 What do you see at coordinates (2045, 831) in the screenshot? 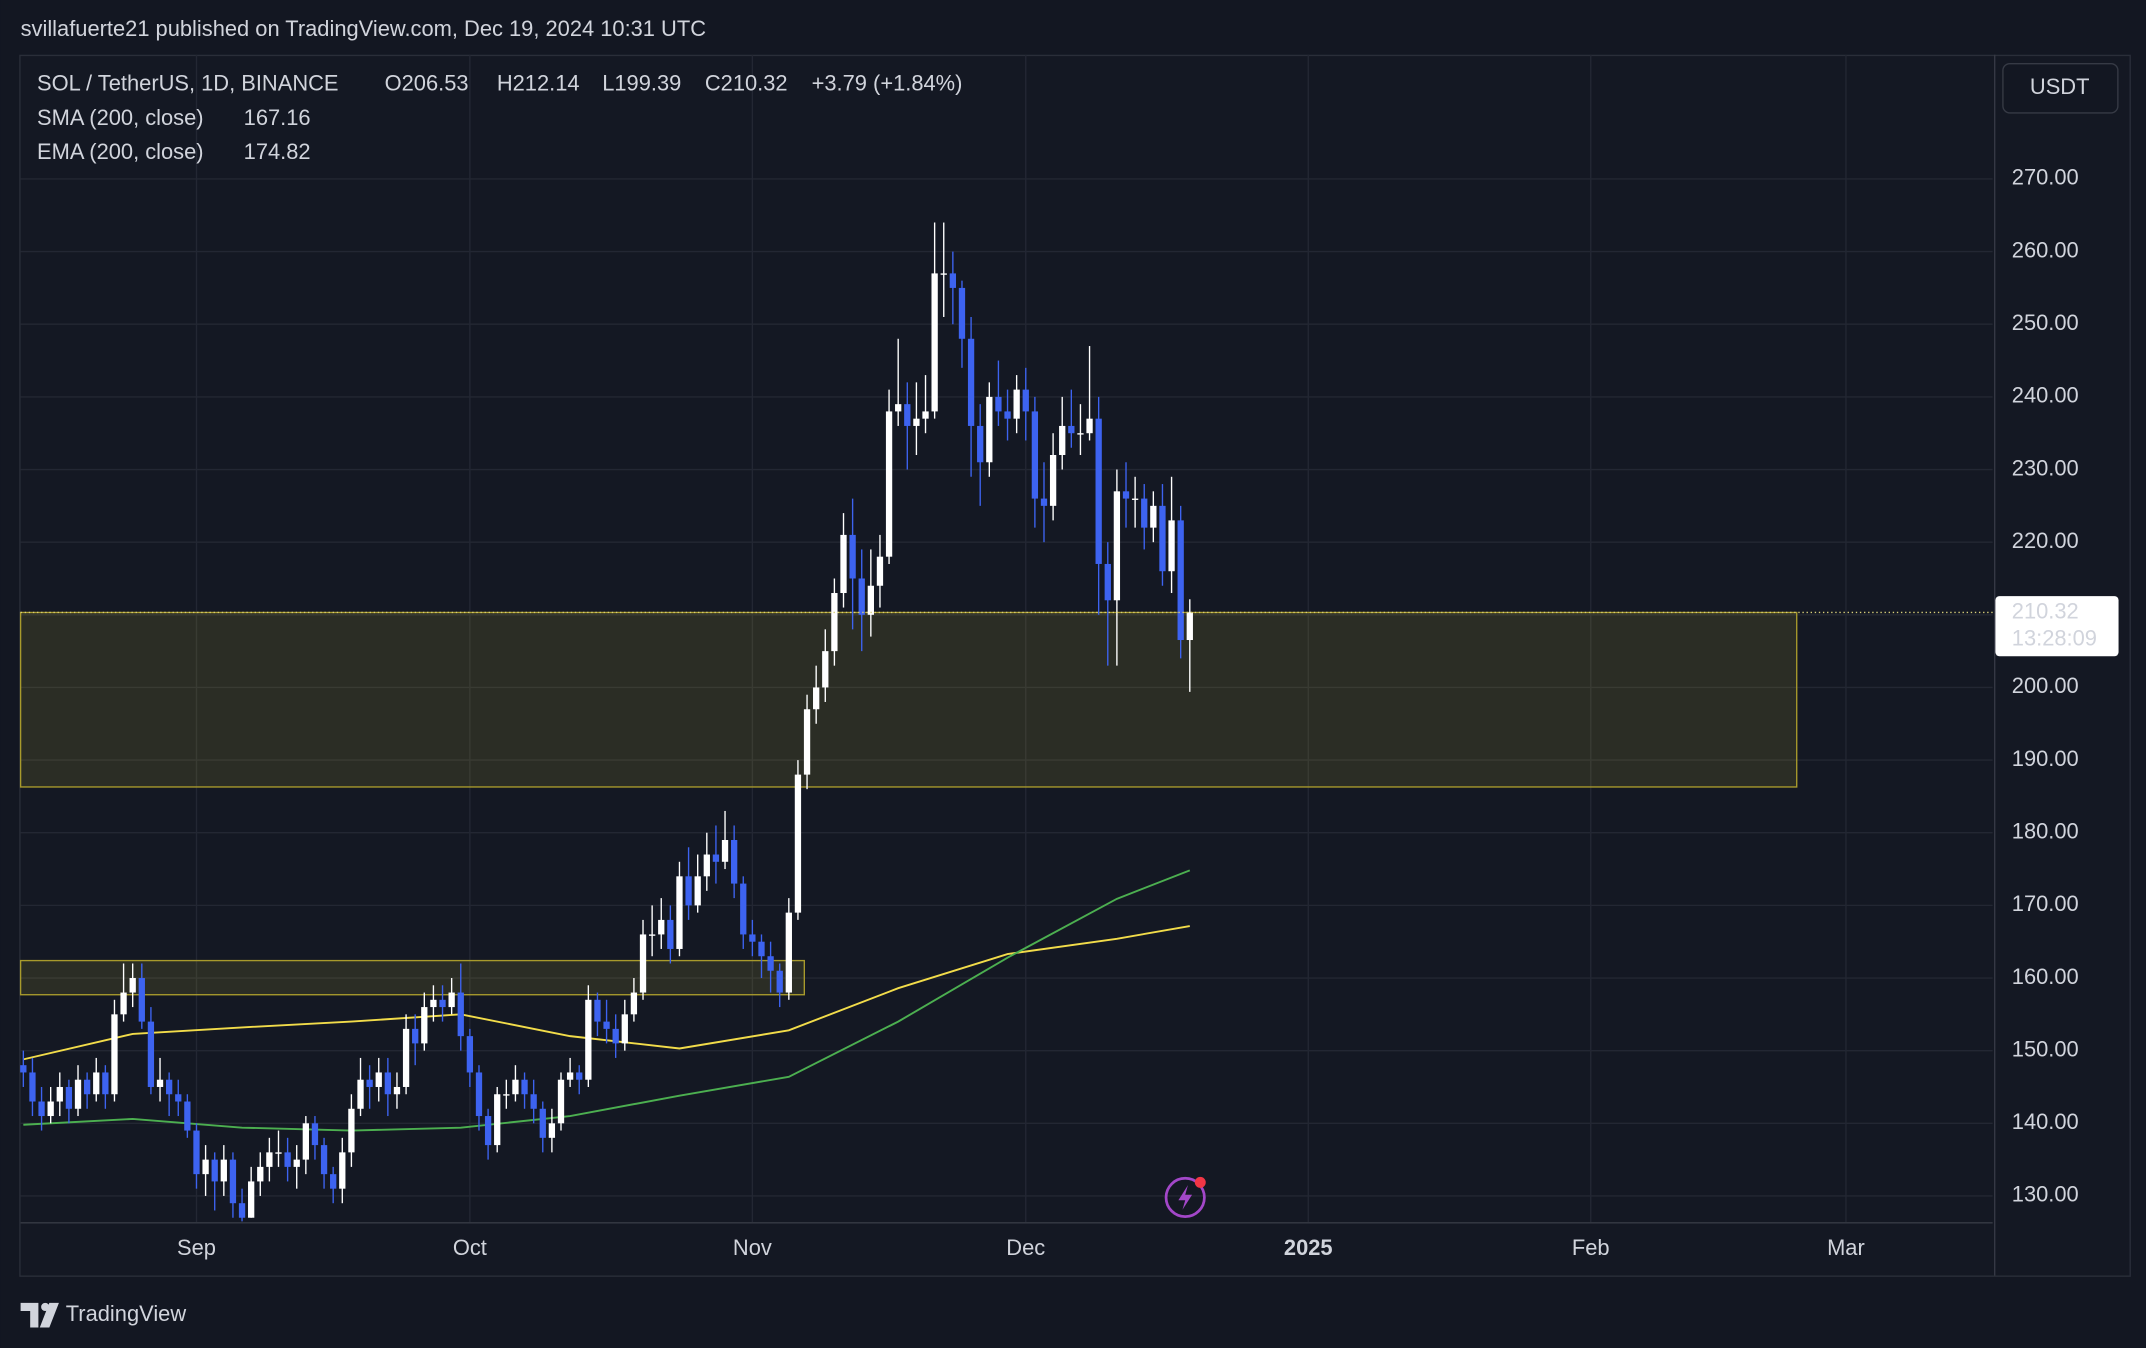
I see `y-tick-label: 180.00` at bounding box center [2045, 831].